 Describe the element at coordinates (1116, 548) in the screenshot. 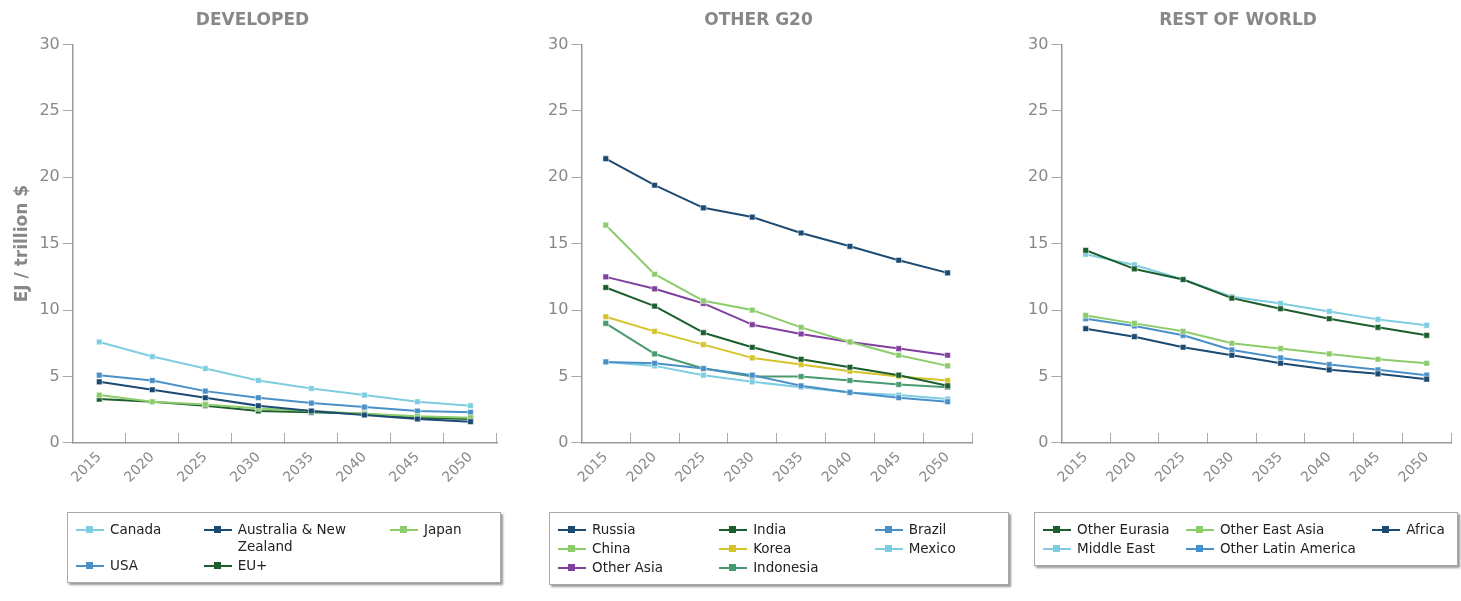

I see `legend-label: Middle East` at that location.